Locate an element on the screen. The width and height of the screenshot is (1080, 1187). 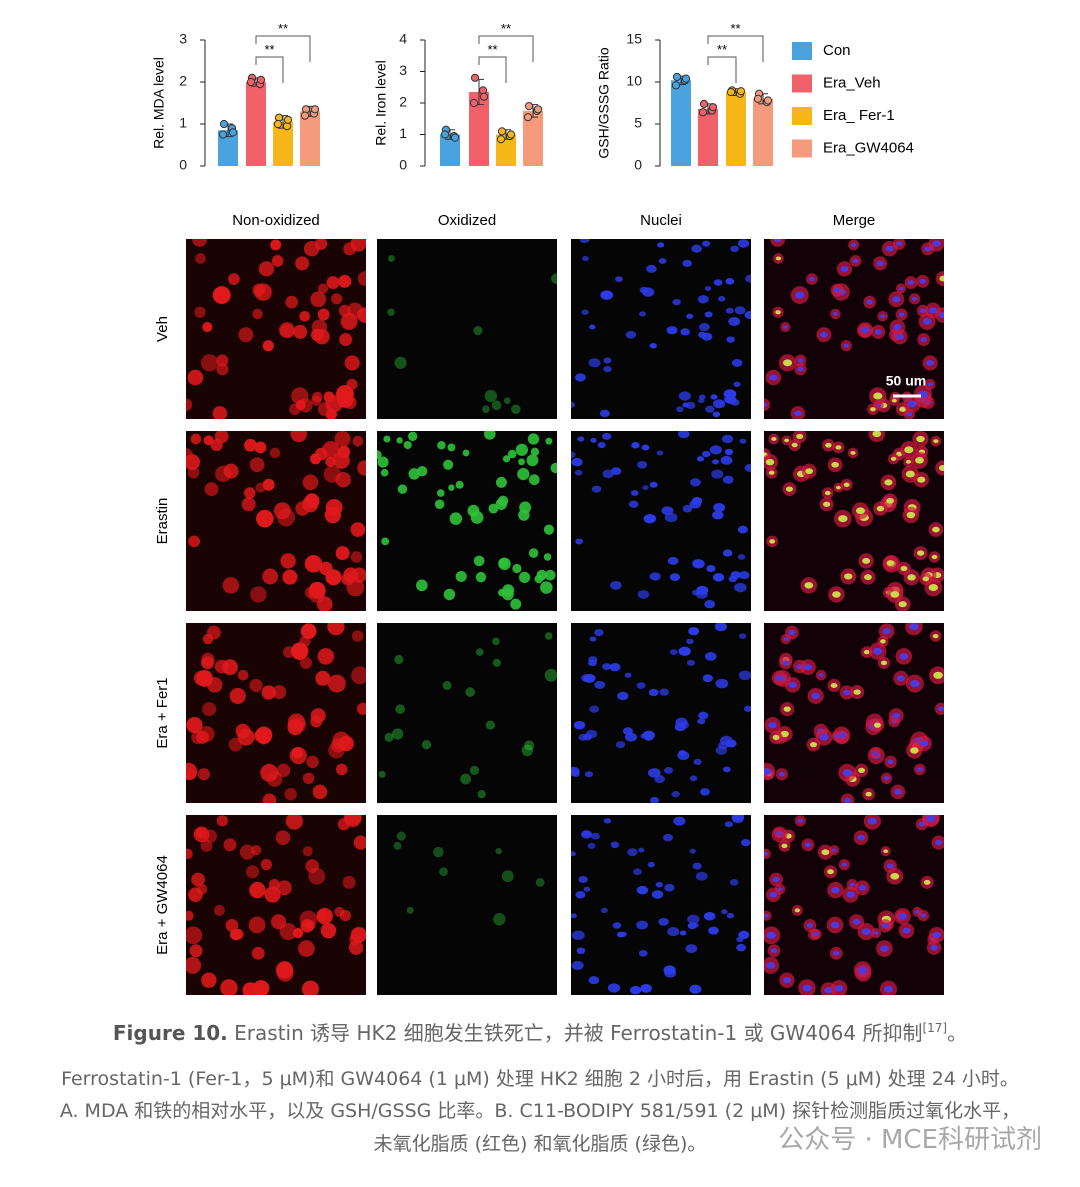
micrograph is located at coordinates (467, 521).